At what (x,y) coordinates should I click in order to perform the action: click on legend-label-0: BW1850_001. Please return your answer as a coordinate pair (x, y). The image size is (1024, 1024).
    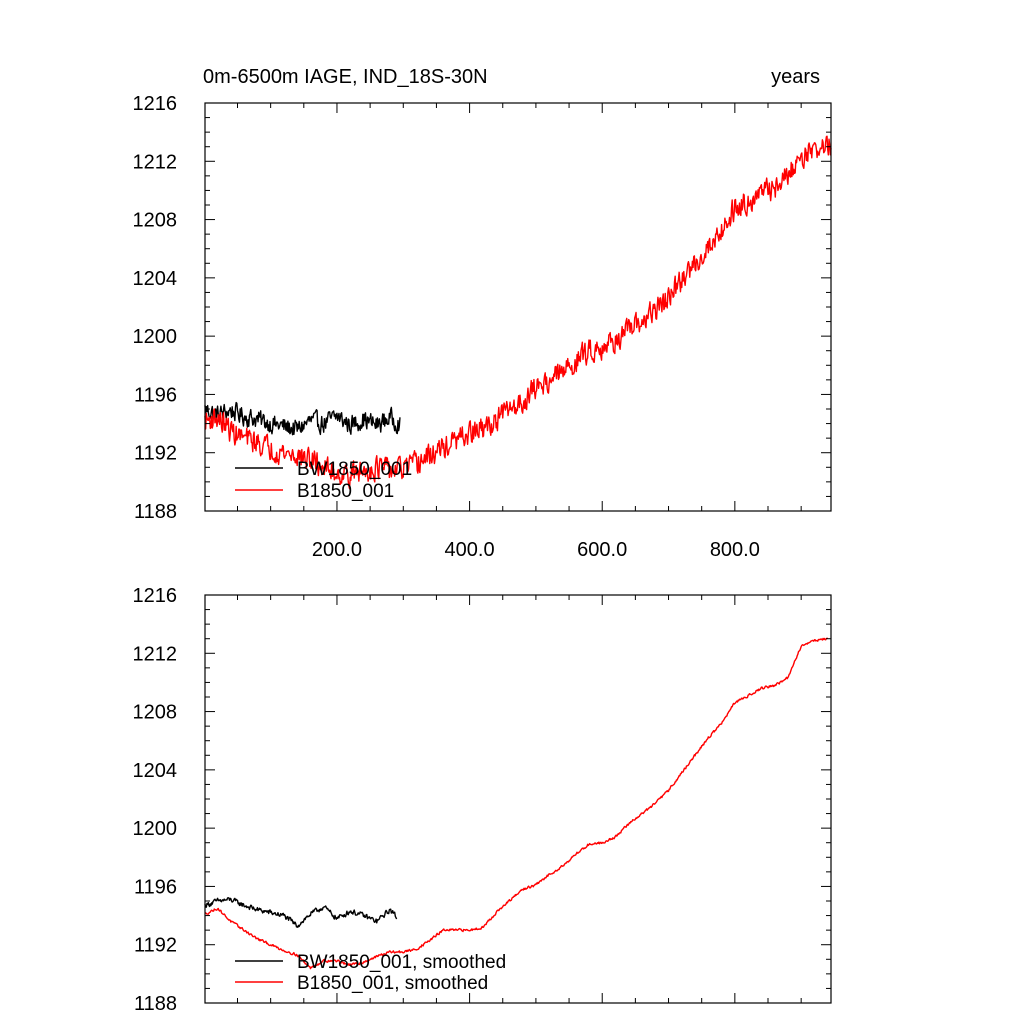
    Looking at the image, I should click on (354, 469).